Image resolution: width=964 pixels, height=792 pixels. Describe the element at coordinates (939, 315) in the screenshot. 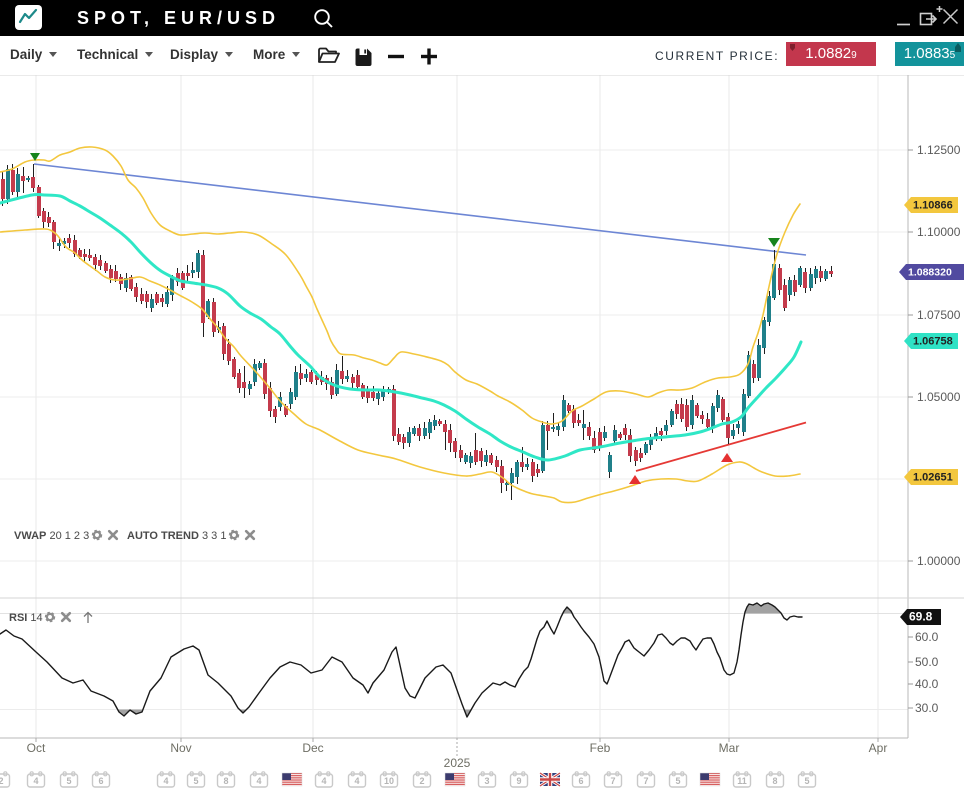

I see `svg-text: 1.07500` at that location.